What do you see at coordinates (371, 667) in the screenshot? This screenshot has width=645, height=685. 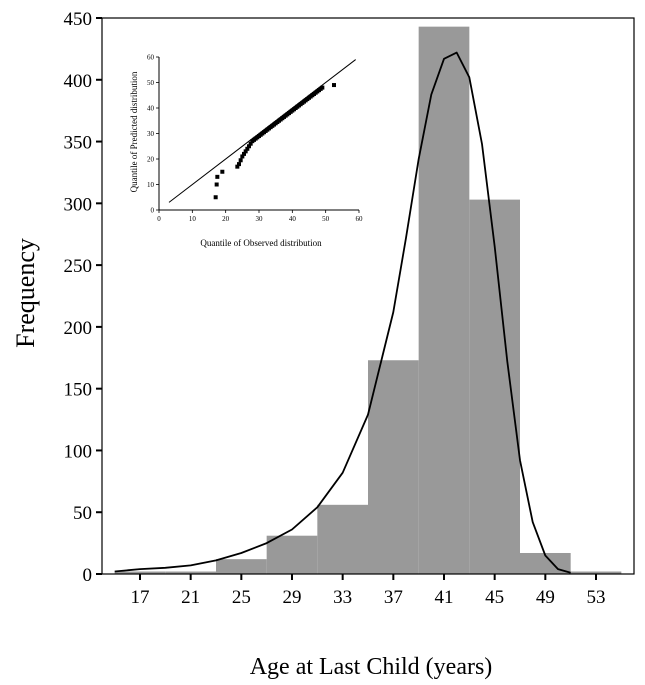 I see `main-x-axis-label: Age at Last Child (years)` at bounding box center [371, 667].